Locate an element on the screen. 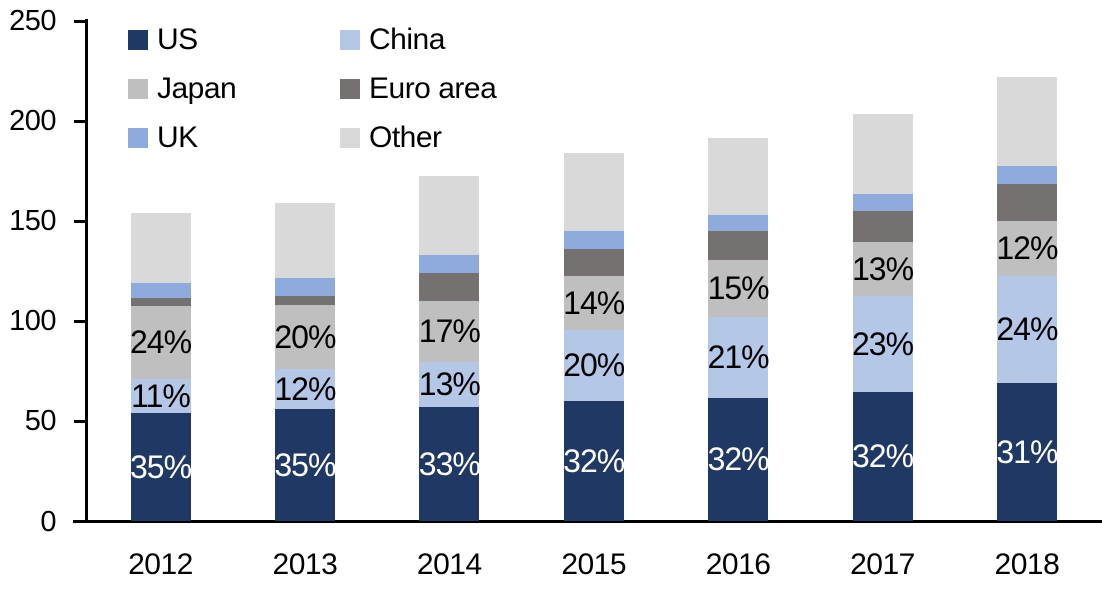 The image size is (1102, 598). bar-segment-japan: 24% is located at coordinates (160, 342).